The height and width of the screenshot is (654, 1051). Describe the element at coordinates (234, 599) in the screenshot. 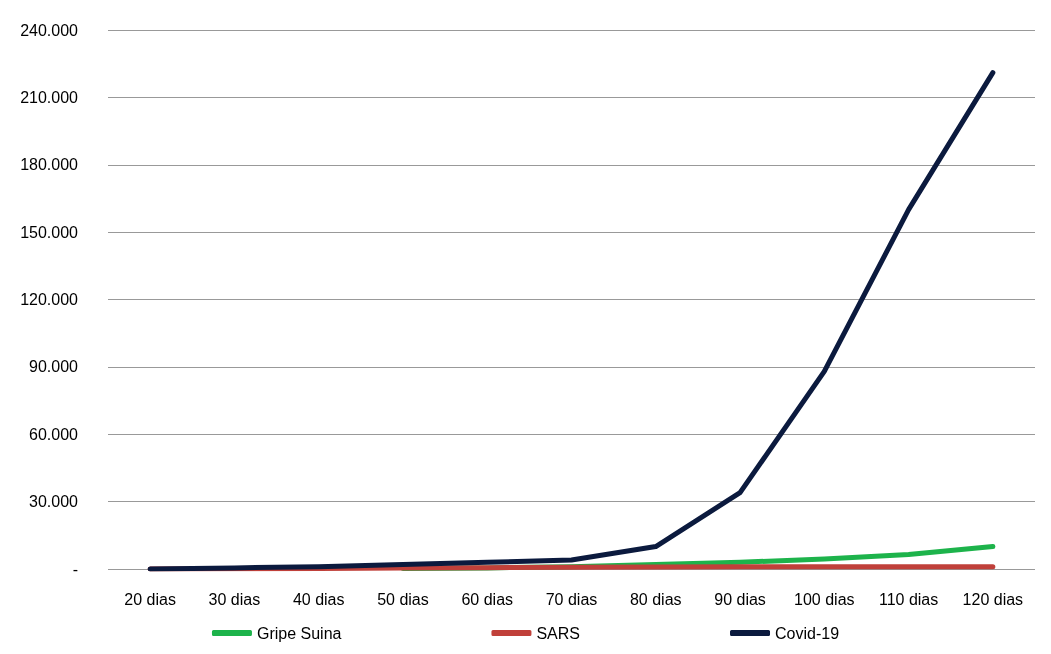

I see `x-tick-label: 30 dias` at that location.